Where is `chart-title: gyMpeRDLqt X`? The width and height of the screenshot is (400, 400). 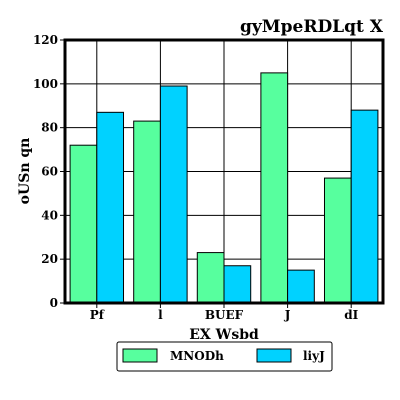
chart-title: gyMpeRDLqt X is located at coordinates (312, 27).